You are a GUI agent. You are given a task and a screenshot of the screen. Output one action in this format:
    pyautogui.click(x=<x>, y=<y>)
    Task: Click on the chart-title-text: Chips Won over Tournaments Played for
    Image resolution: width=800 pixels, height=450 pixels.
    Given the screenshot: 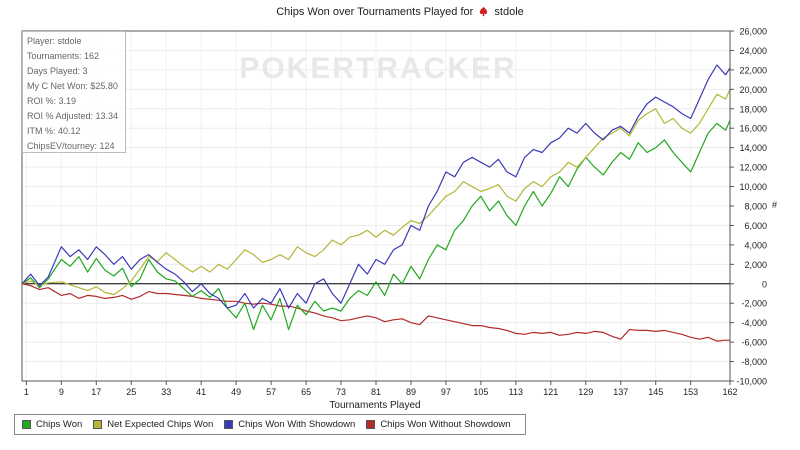 What is the action you would take?
    pyautogui.click(x=375, y=12)
    